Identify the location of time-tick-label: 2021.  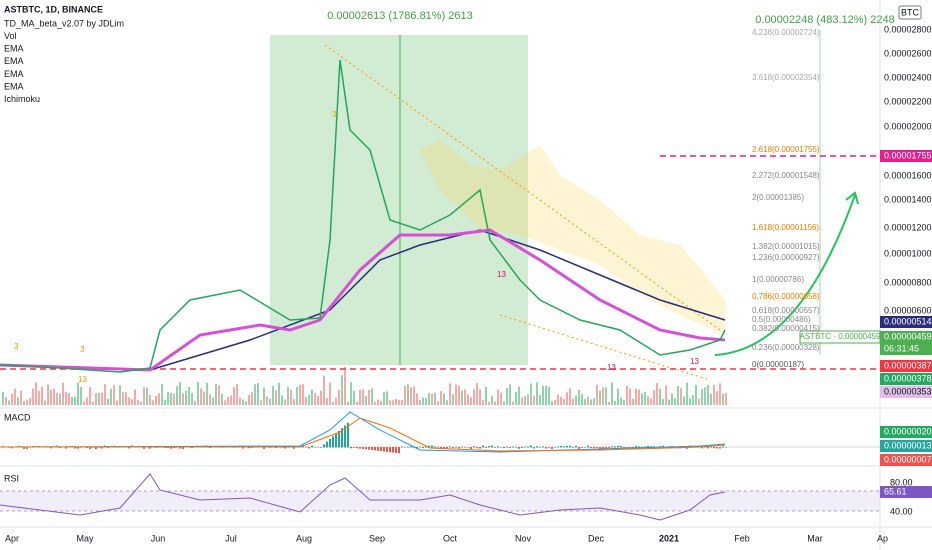
(669, 538).